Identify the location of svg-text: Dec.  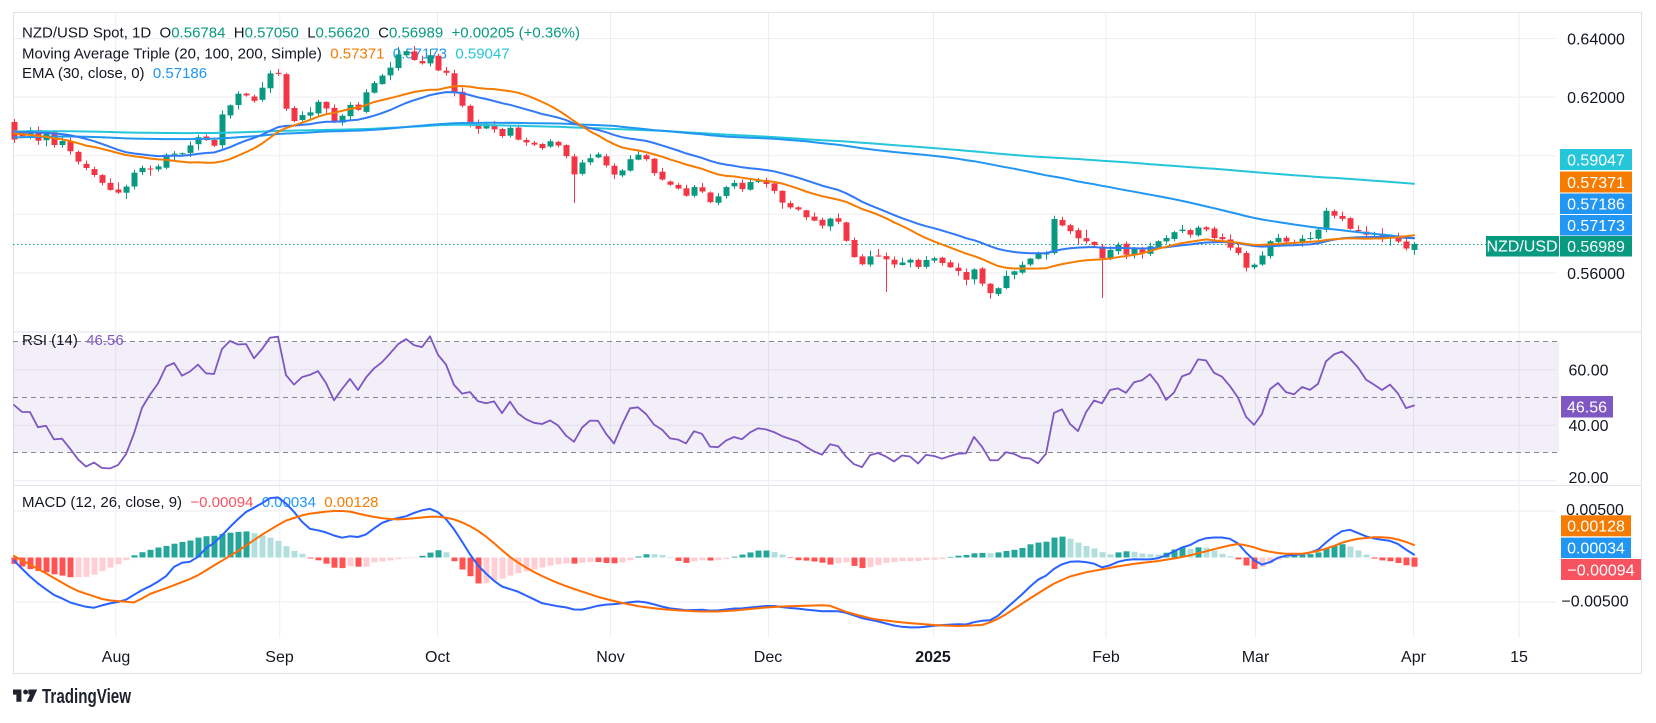
(768, 657).